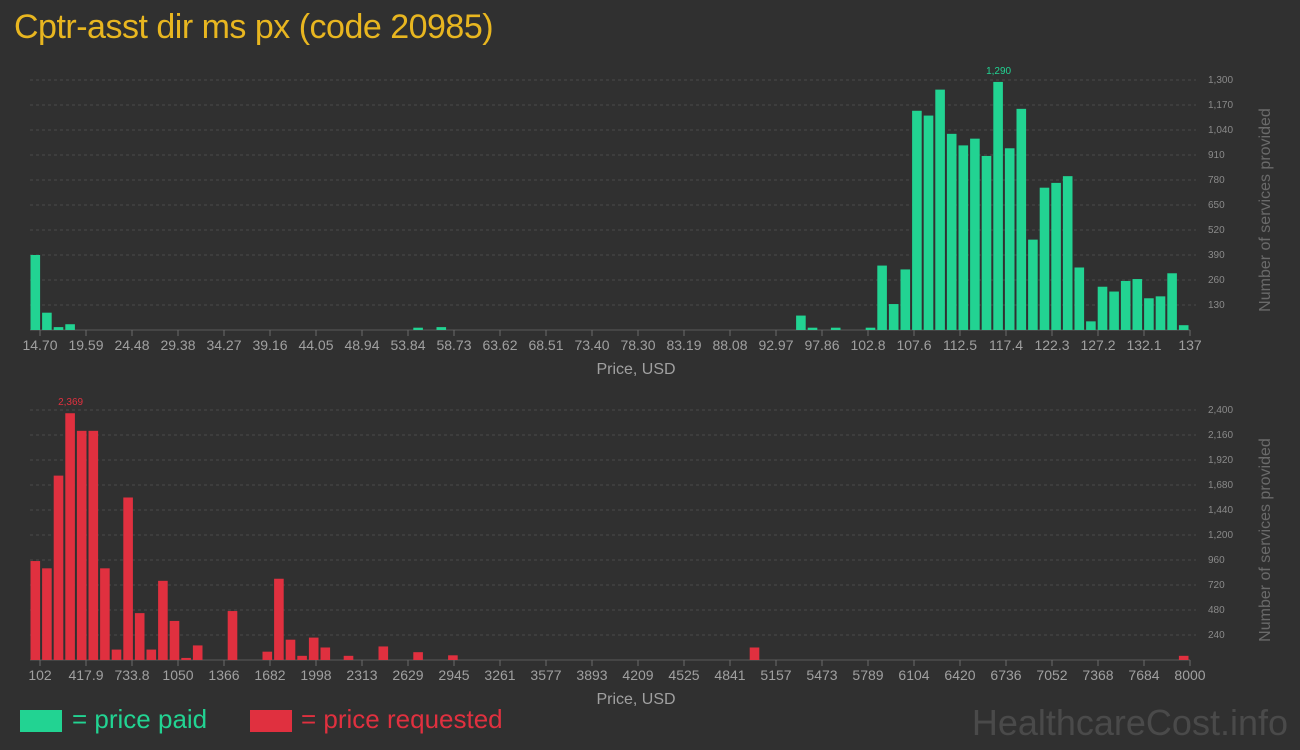  What do you see at coordinates (637, 345) in the screenshot?
I see `x-tick-label: 78.30` at bounding box center [637, 345].